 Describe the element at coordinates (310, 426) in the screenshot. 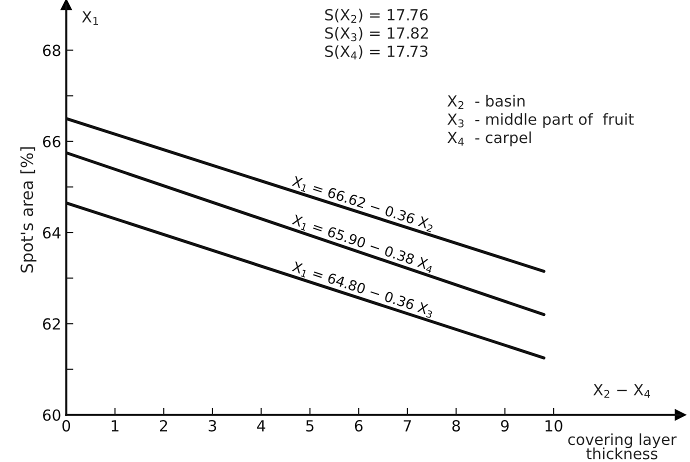

I see `x-tick-label: 5` at that location.